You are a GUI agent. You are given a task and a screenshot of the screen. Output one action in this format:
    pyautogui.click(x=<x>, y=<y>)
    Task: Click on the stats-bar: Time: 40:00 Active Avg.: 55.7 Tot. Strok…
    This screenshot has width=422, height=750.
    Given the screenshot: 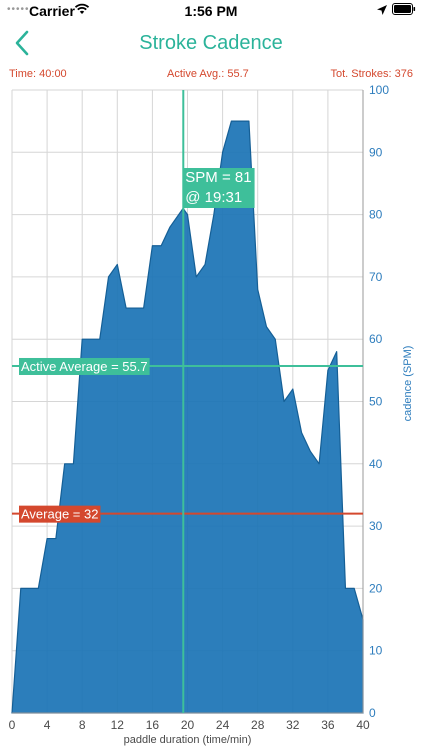 What is the action you would take?
    pyautogui.click(x=211, y=76)
    